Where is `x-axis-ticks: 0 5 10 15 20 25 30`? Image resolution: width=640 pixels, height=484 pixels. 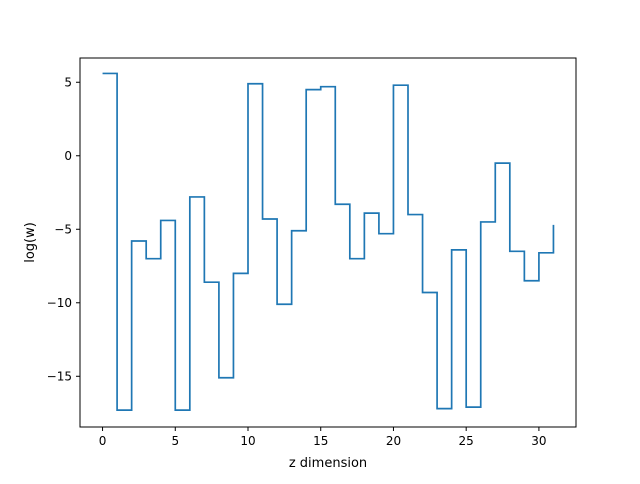
x-axis-ticks: 0 5 10 15 20 25 30 is located at coordinates (323, 437).